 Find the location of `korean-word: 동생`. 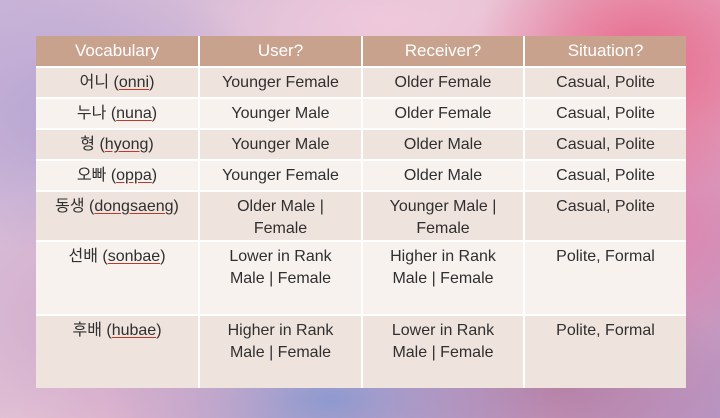

korean-word: 동생 is located at coordinates (70, 206).